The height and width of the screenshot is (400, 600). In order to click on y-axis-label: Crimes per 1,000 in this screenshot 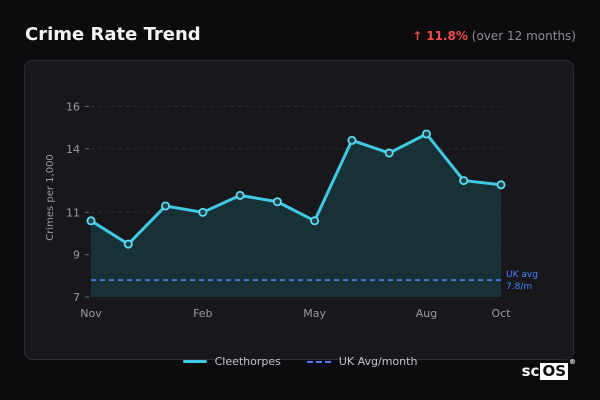, I will do `click(50, 197)`.